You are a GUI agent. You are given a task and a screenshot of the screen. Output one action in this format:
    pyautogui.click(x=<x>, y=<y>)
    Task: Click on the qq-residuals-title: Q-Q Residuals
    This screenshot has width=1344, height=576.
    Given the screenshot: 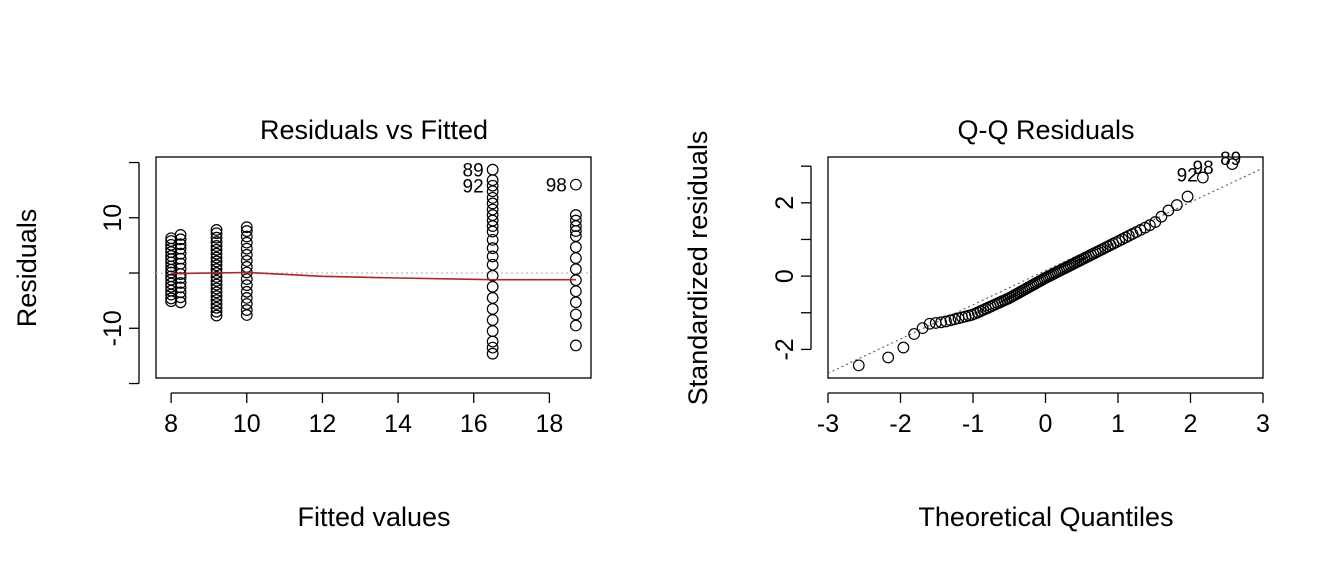 What is the action you would take?
    pyautogui.click(x=1045, y=130)
    